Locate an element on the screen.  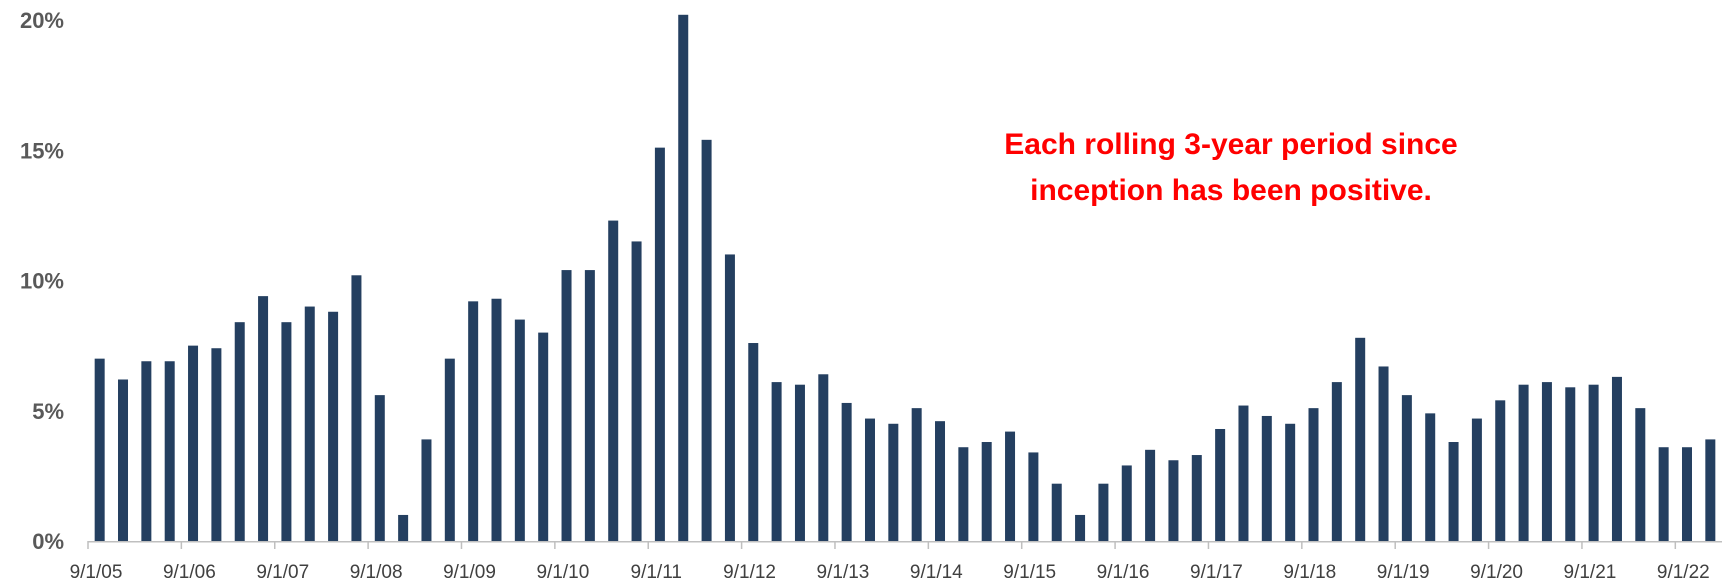
x-tick-label: 9/1/07 is located at coordinates (282, 572).